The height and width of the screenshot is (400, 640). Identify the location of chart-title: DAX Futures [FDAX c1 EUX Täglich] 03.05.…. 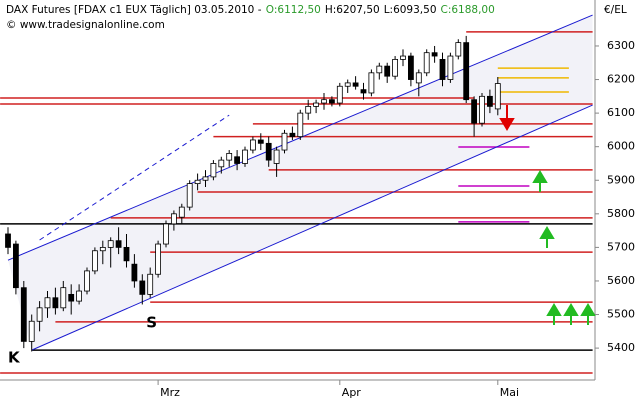
(250, 10).